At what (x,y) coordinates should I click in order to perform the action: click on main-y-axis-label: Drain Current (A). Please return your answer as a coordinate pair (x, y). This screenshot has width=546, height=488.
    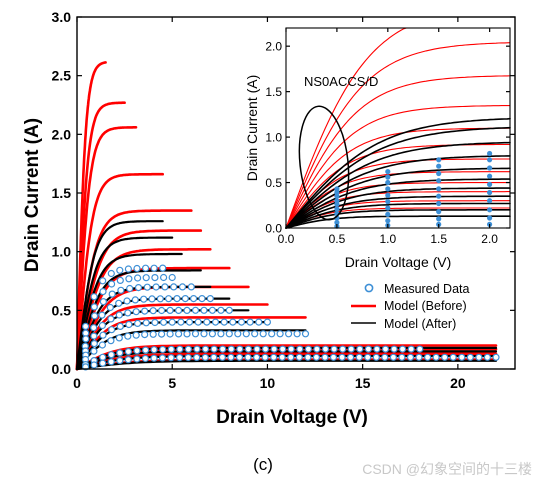
    Looking at the image, I should click on (32, 195).